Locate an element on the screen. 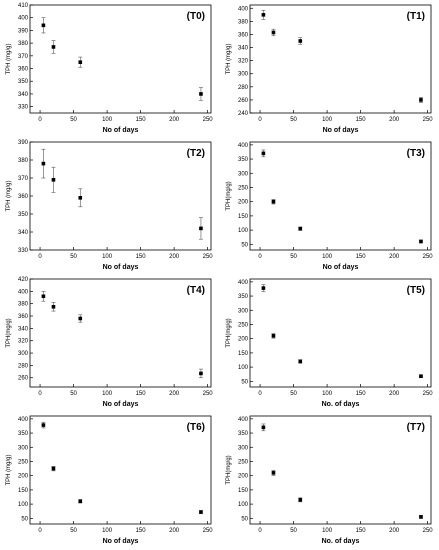 The image size is (439, 550). panel-title: (T4) is located at coordinates (196, 290).